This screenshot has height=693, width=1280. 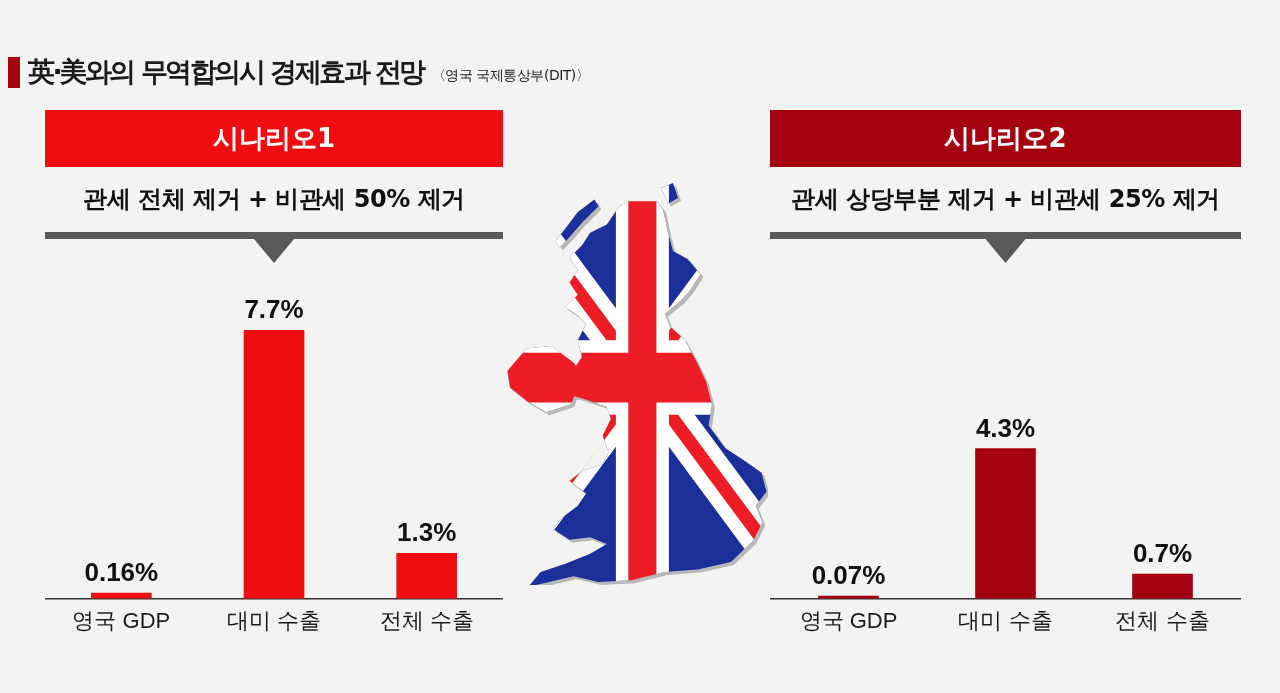 I want to click on chart-title: 시나리오2, so click(x=1005, y=138).